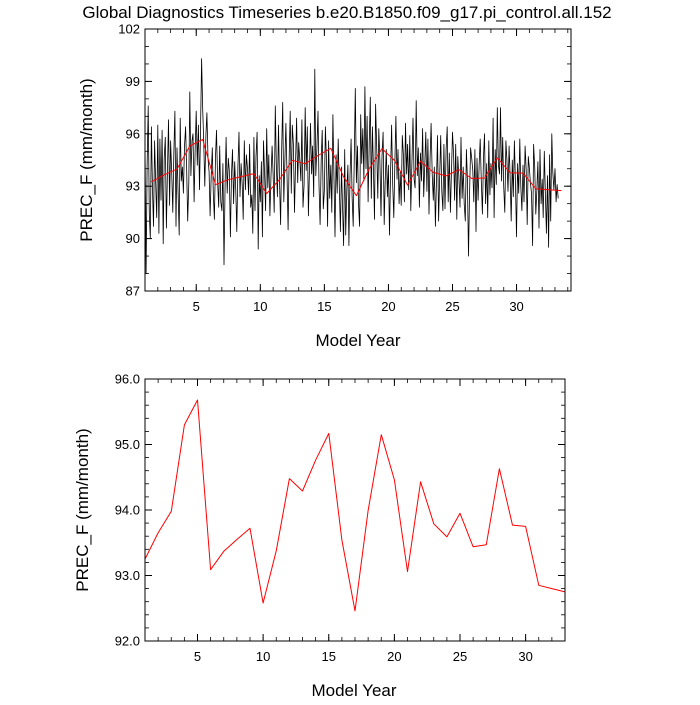 Image resolution: width=700 pixels, height=705 pixels. I want to click on top-series-annual-mean-line, so click(356, 167).